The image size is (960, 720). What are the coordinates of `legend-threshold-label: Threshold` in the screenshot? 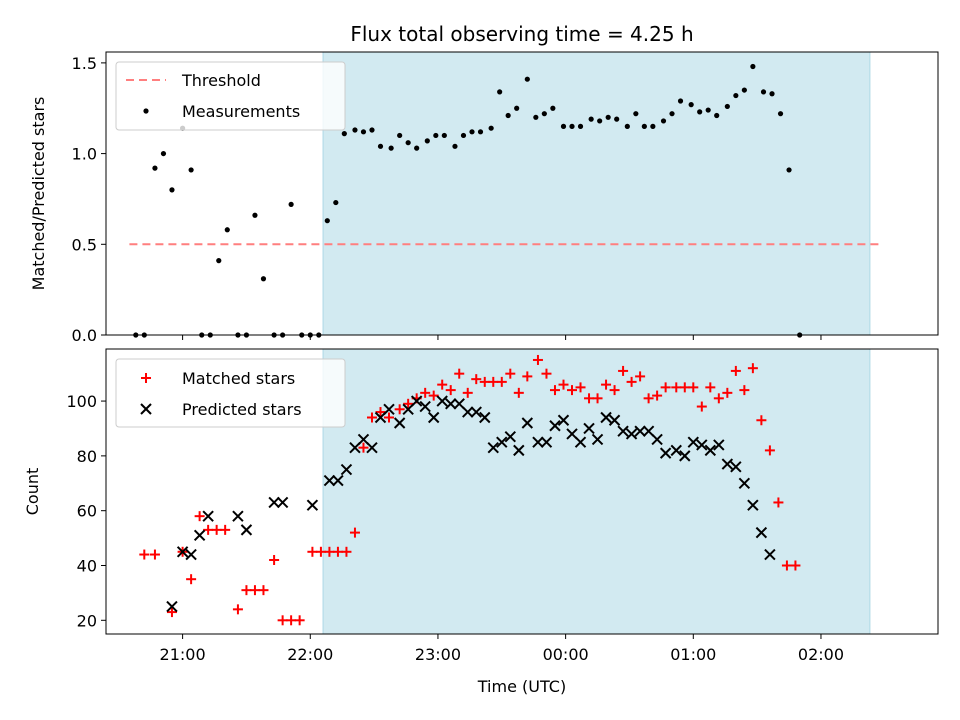 It's located at (221, 80).